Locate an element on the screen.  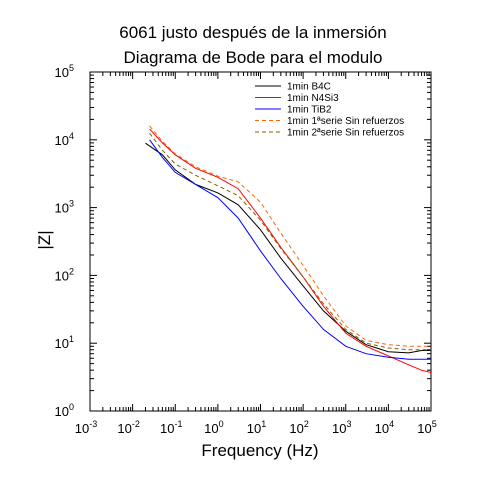
x-tick-label: 10¹ is located at coordinates (256, 427).